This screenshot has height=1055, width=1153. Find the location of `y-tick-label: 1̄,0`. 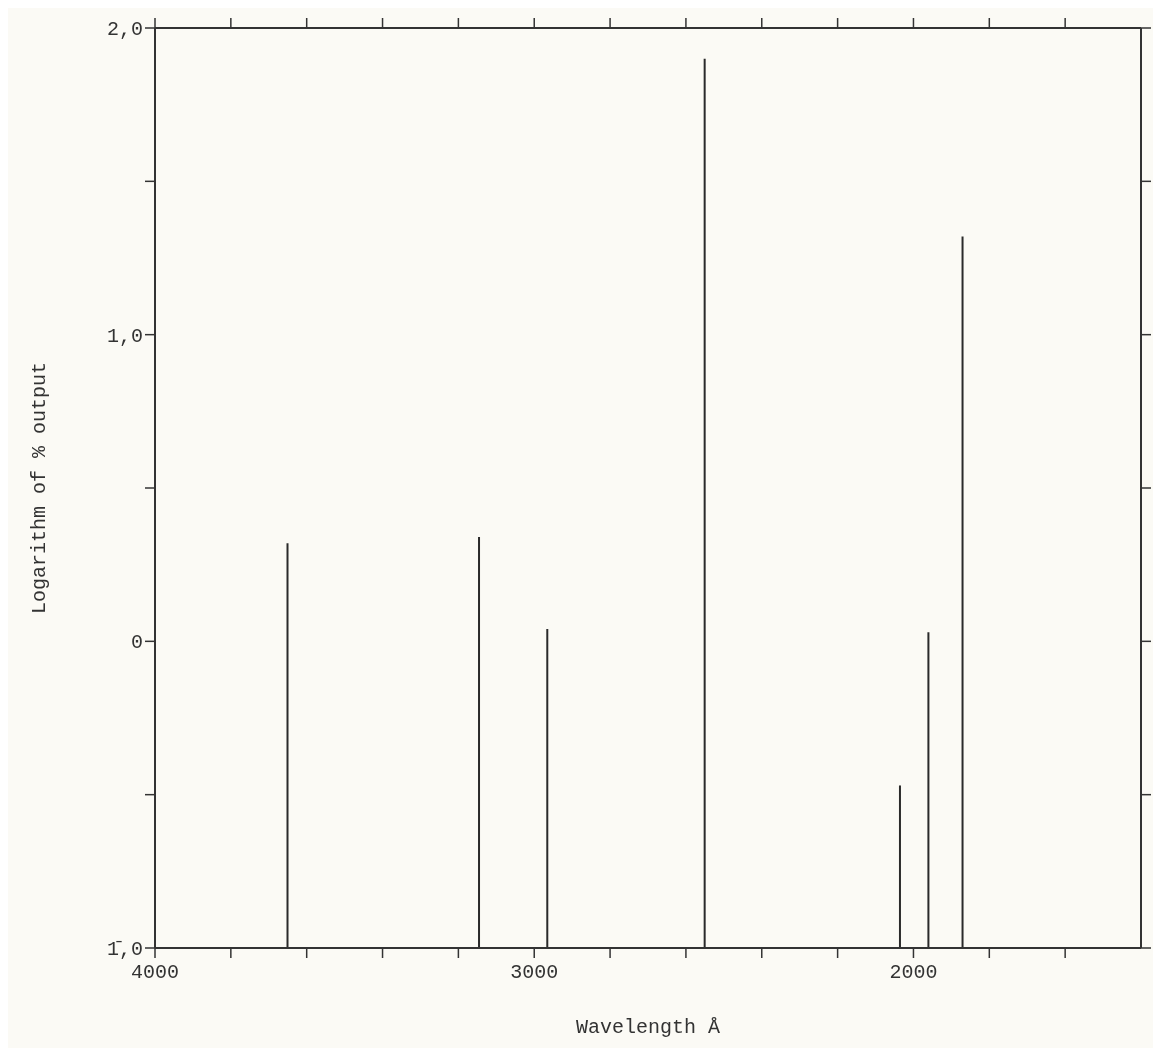

y-tick-label: 1̄,0 is located at coordinates (124, 949).